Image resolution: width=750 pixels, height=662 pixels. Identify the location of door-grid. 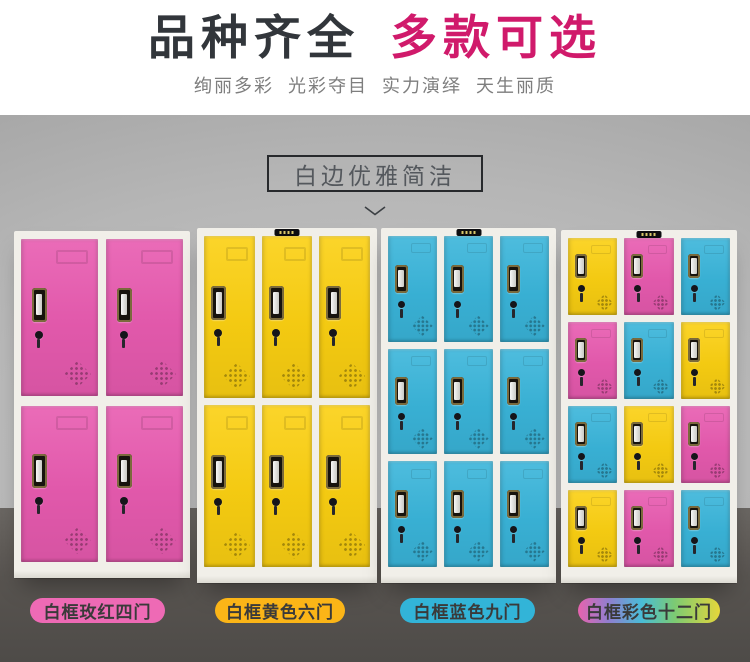
(649, 402).